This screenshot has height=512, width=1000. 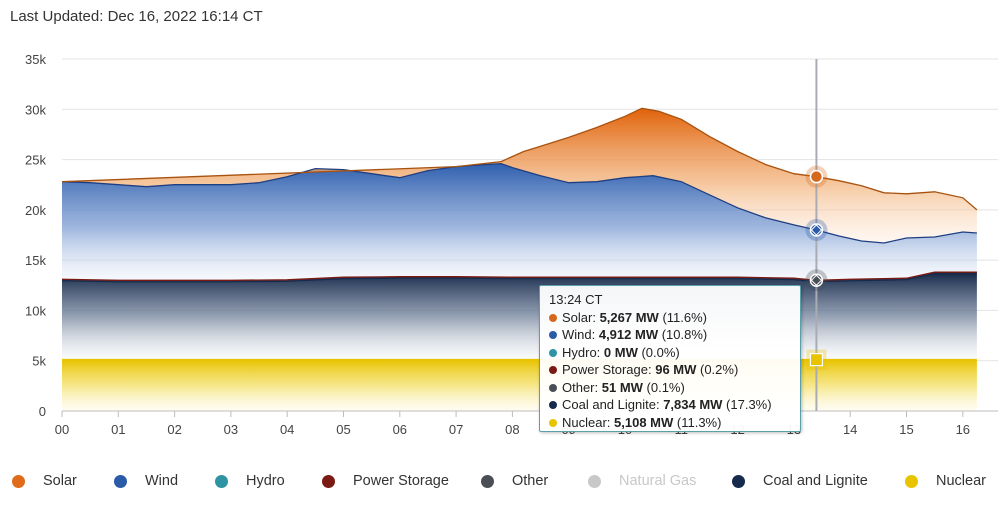 I want to click on x-tick-label: 02, so click(x=174, y=429).